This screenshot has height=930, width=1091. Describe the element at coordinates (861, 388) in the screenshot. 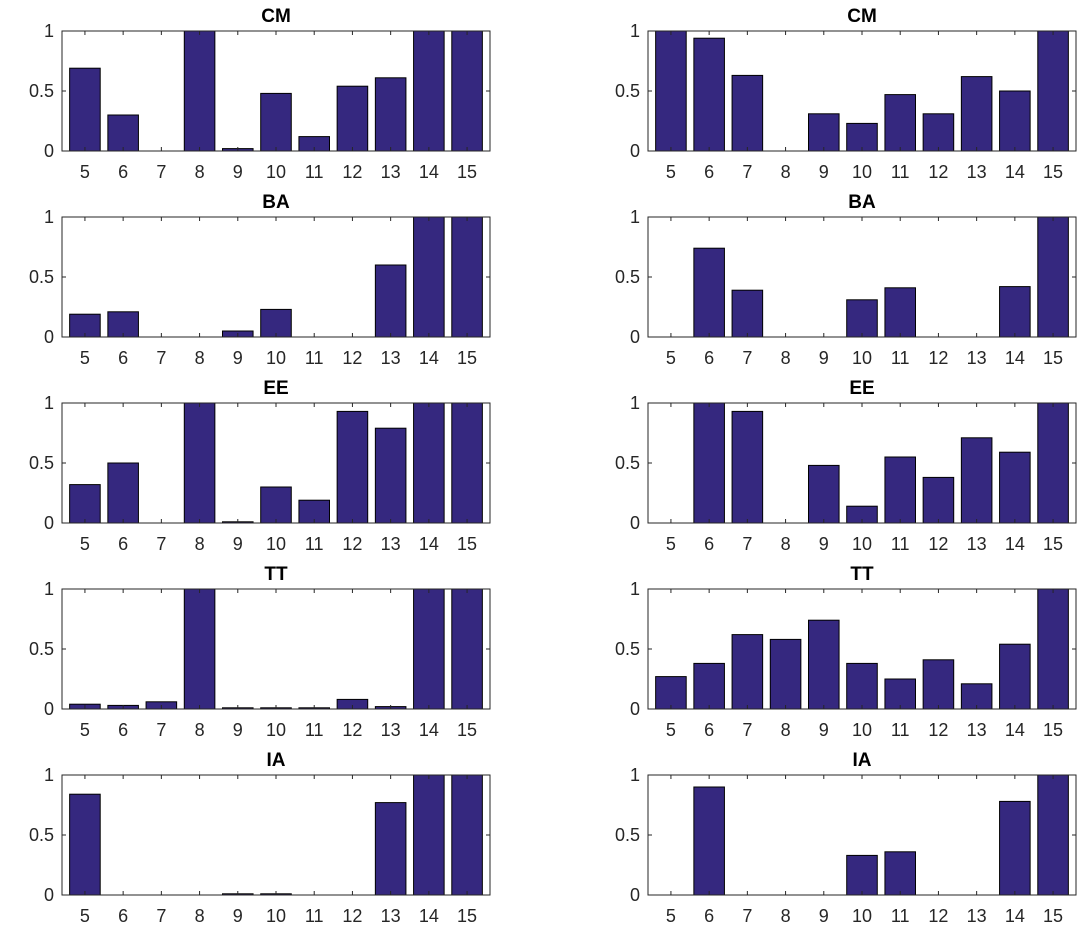

I see `subplot-title: EE` at that location.